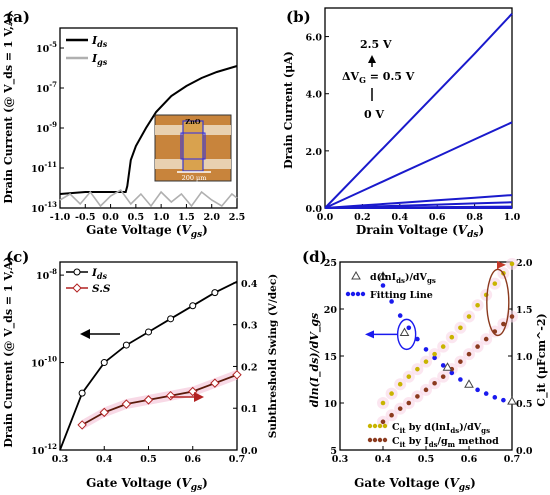  I want to click on panel-c-legend-label: Ids, so click(99, 274).